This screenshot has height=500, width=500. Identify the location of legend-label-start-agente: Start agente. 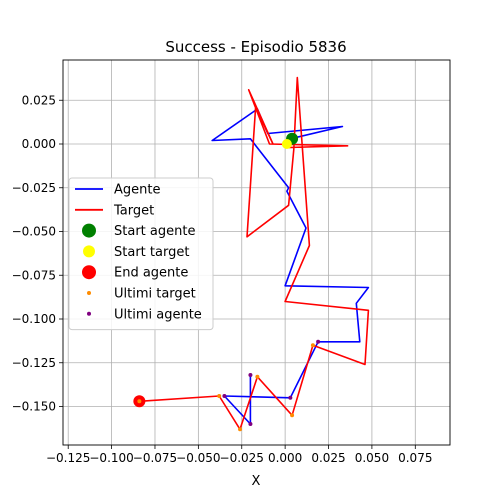
(154, 231).